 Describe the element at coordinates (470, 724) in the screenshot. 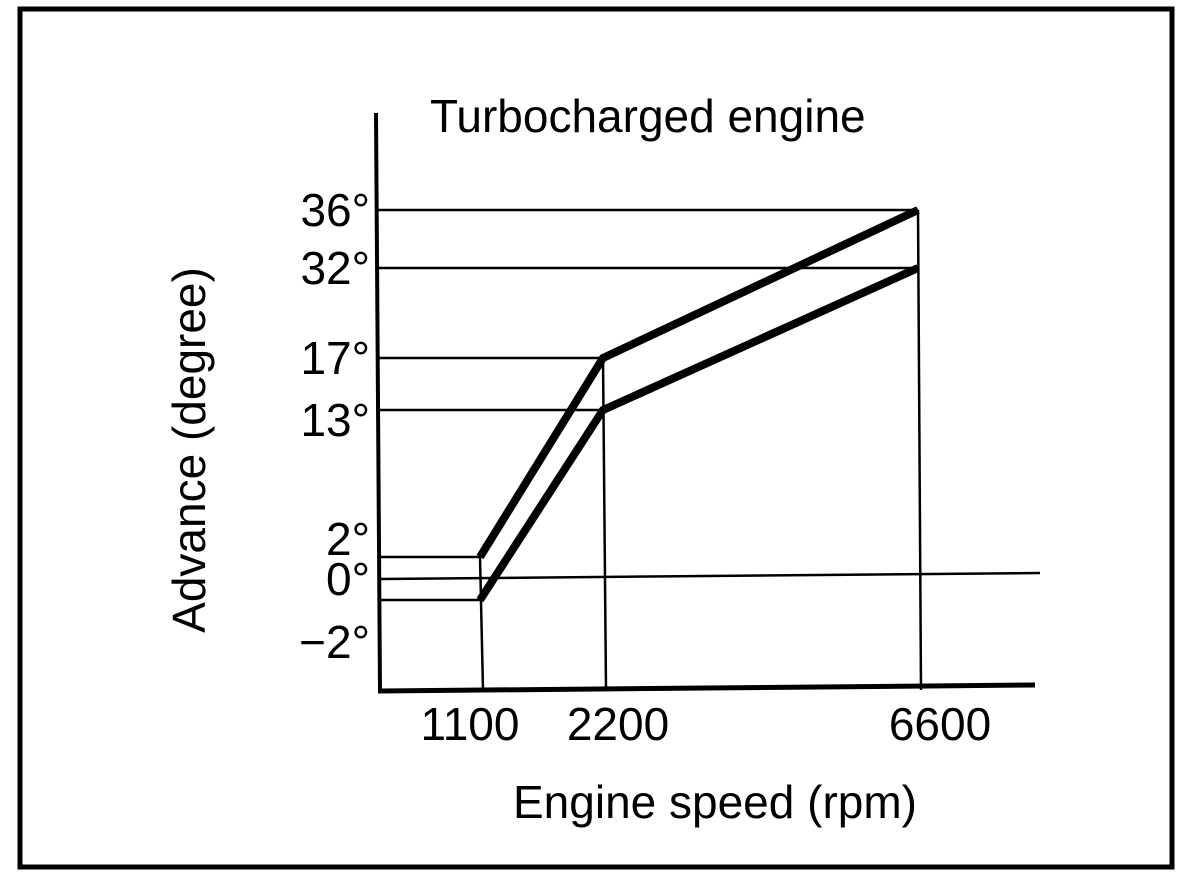

I see `x-tick-label: 1100` at that location.